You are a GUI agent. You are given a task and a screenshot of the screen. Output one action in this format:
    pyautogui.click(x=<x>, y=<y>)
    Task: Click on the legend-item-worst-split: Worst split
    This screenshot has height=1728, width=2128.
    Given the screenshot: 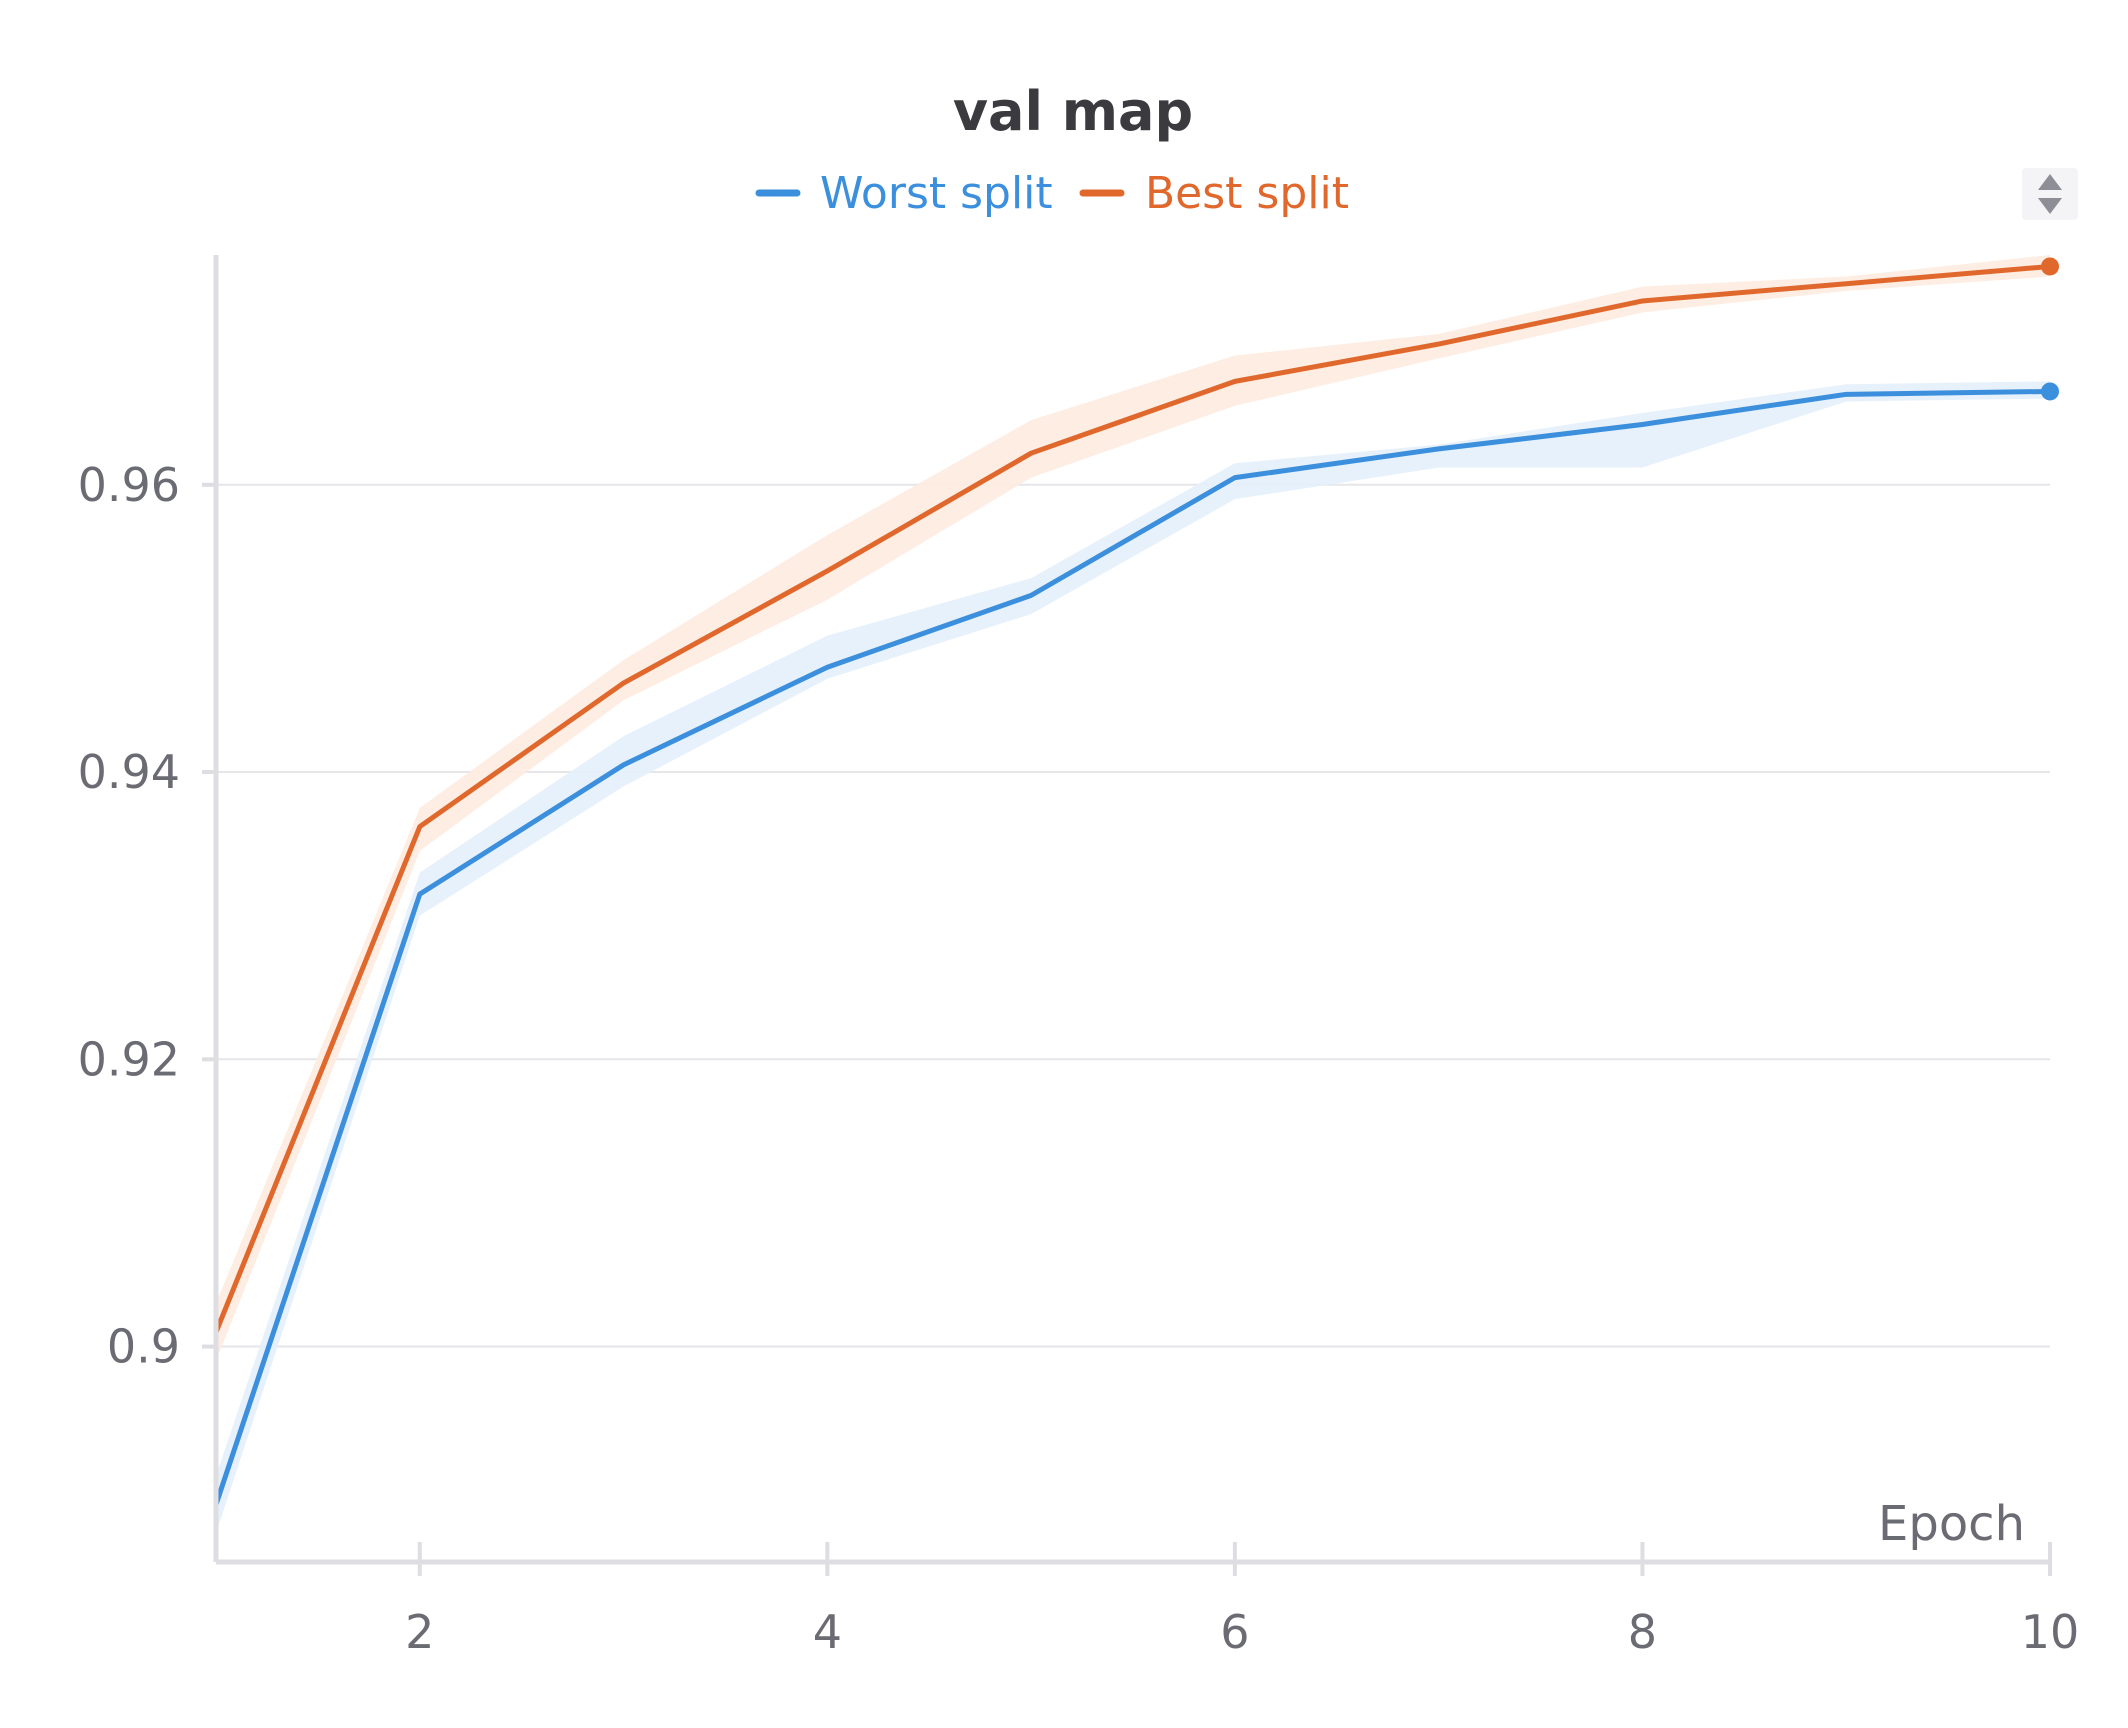 What is the action you would take?
    pyautogui.click(x=904, y=193)
    